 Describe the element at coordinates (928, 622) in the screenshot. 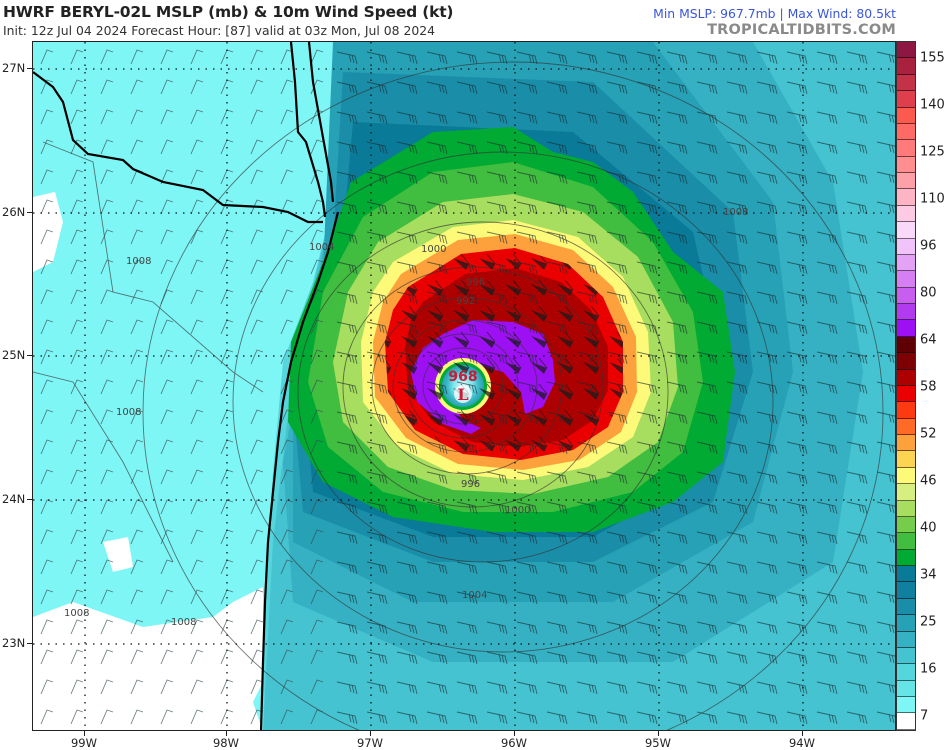

I see `colorbar-label: 25` at that location.